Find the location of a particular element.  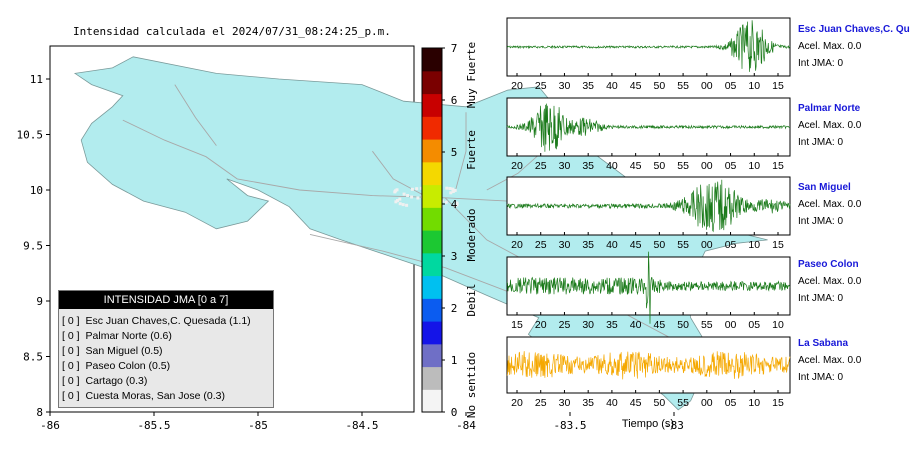

colorbar-tick-label: 5 is located at coordinates (454, 152).